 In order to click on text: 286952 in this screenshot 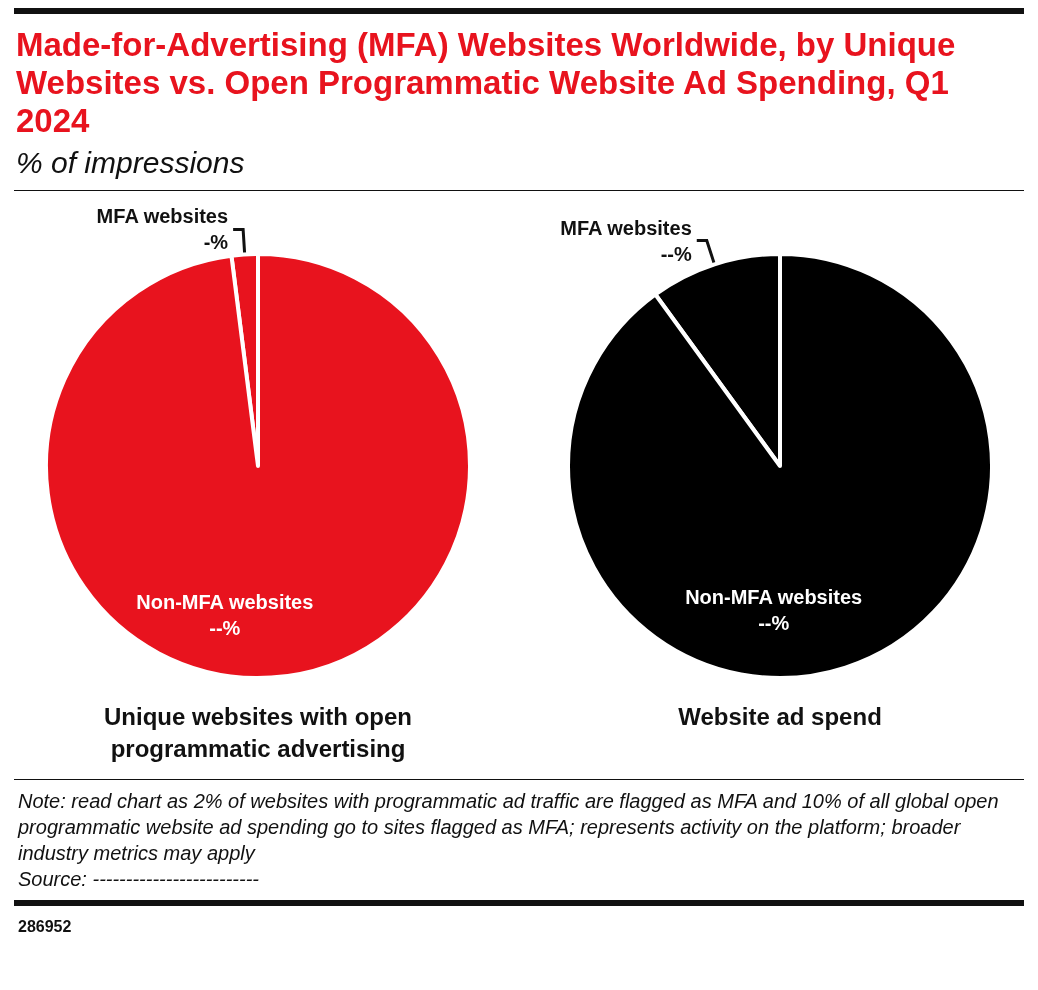, I will do `click(45, 927)`.